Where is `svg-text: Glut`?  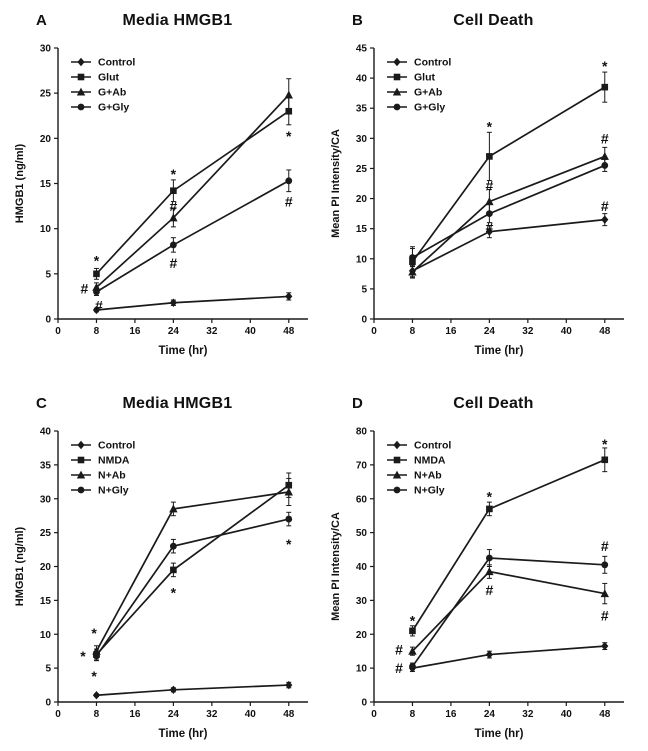
svg-text: Glut is located at coordinates (424, 78).